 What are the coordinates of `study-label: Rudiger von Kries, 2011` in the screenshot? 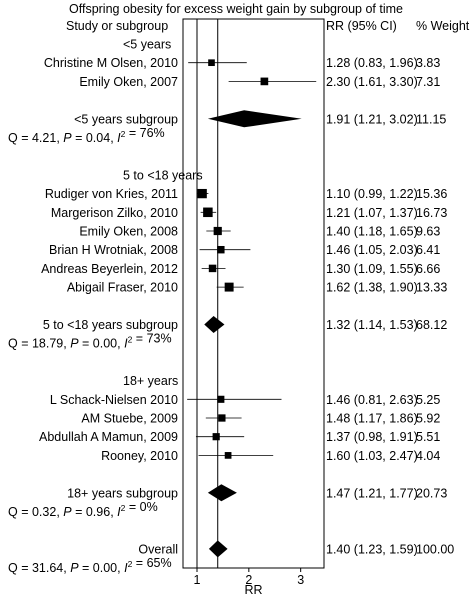 It's located at (111, 194).